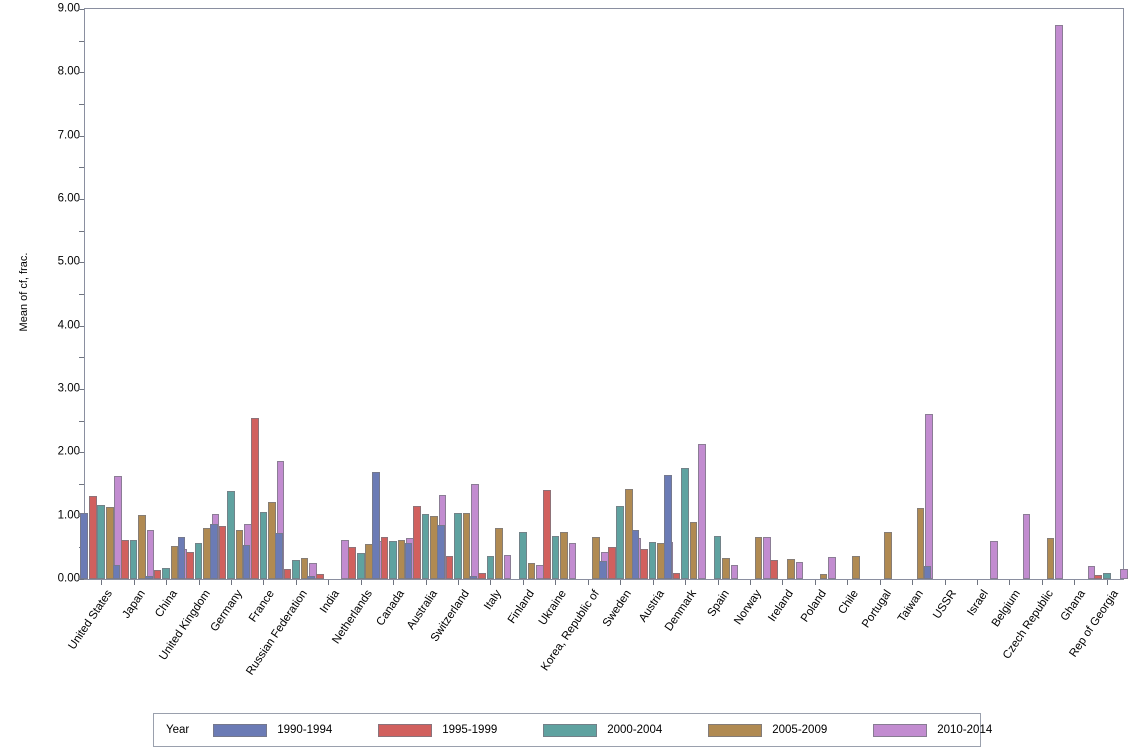  I want to click on x-axis-tick-label: Taiwan, so click(911, 606).